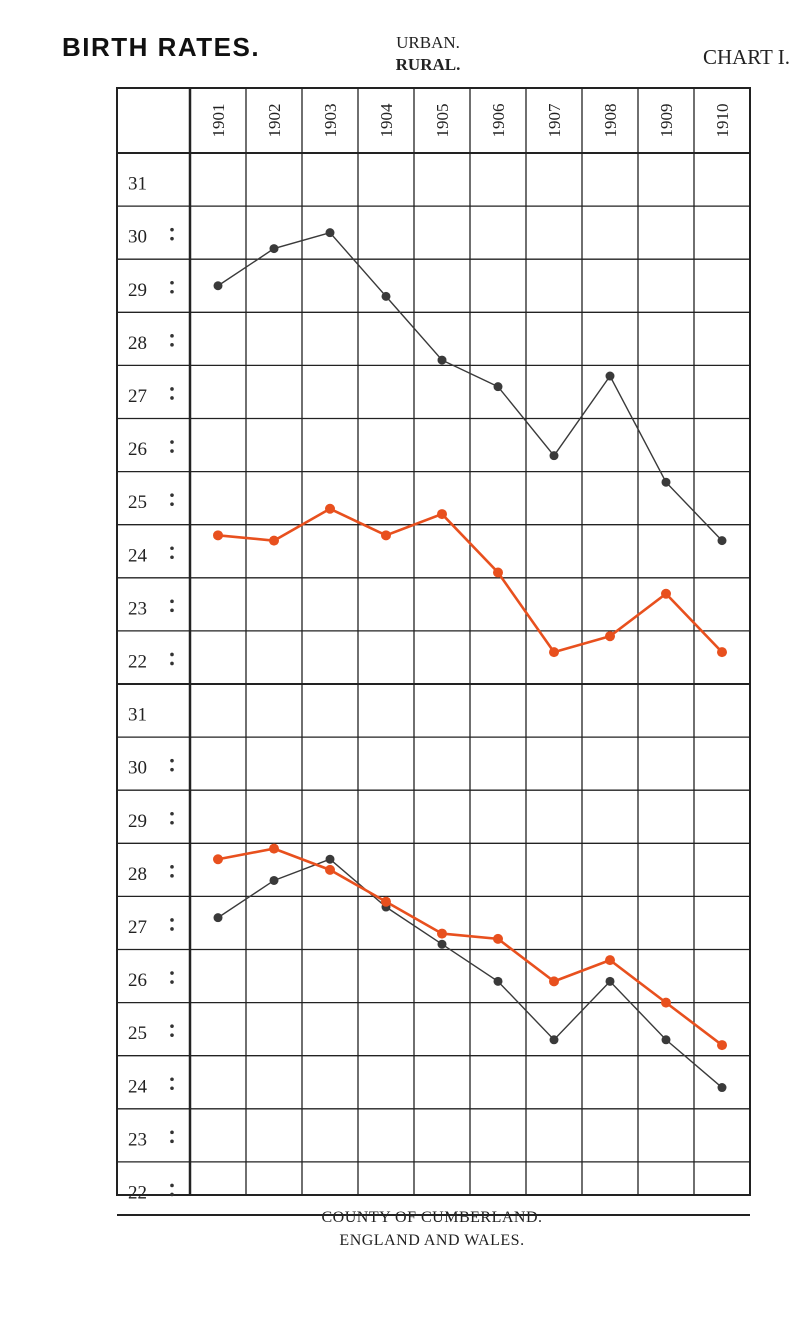  What do you see at coordinates (386, 120) in the screenshot?
I see `x-tick-label: 1904` at bounding box center [386, 120].